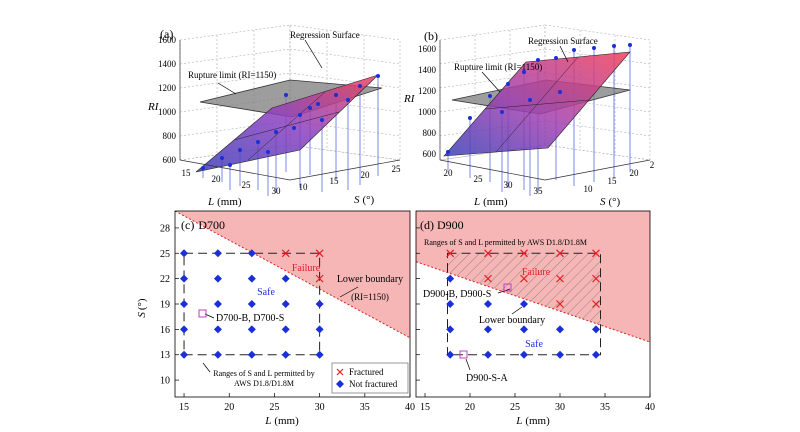 The width and height of the screenshot is (800, 432). Describe the element at coordinates (442, 225) in the screenshot. I see `panel-d-label: (d) D900` at that location.